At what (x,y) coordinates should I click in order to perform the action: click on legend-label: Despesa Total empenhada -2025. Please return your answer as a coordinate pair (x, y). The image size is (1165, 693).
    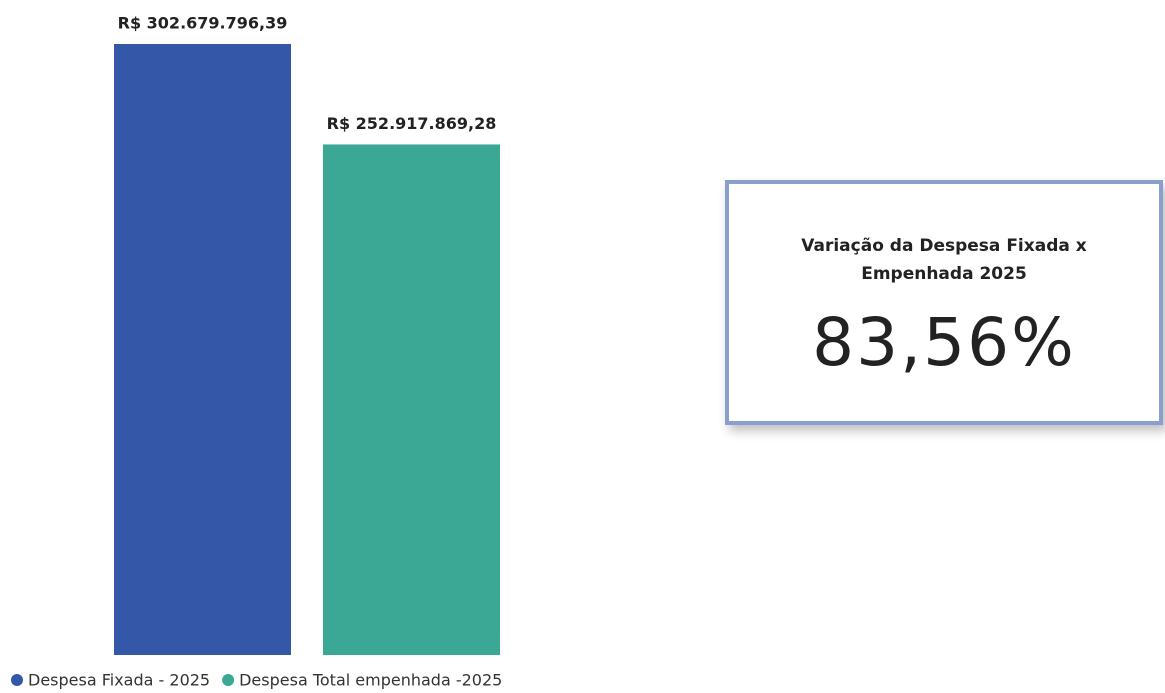
    Looking at the image, I should click on (370, 680).